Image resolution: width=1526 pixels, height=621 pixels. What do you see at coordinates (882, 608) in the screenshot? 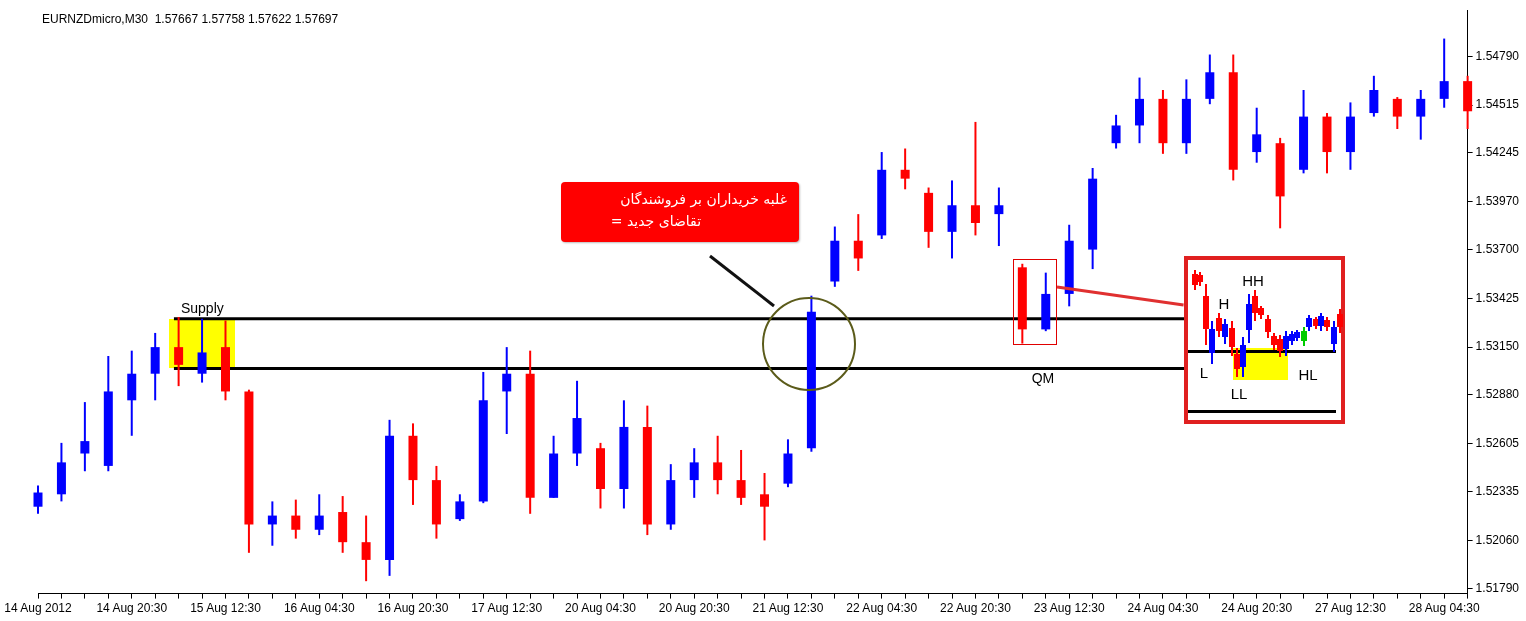
I see `x-tick-label: 22 Aug 04:30` at bounding box center [882, 608].